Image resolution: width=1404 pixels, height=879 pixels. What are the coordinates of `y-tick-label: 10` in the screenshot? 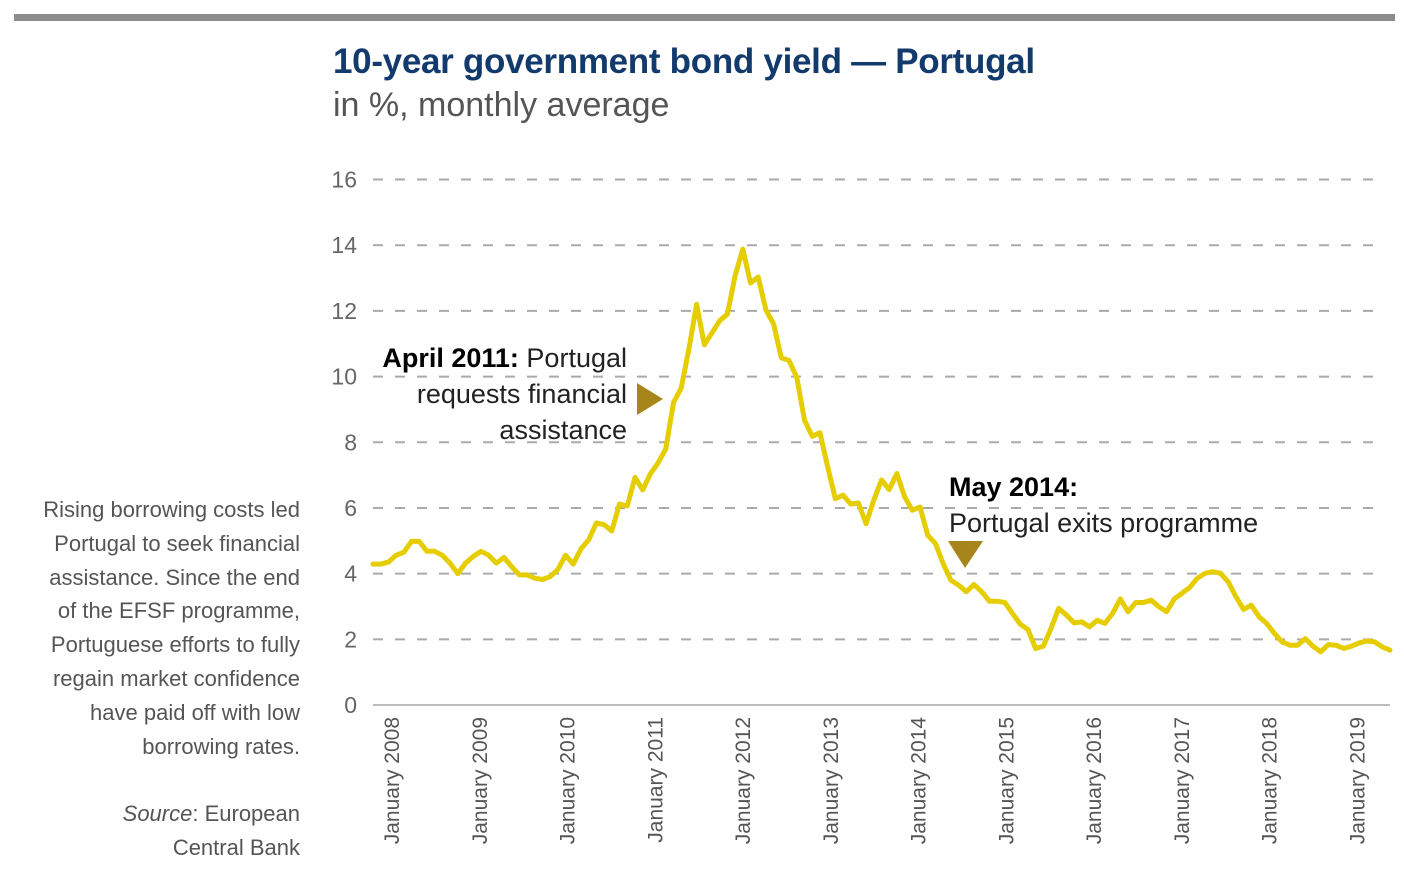 It's located at (344, 377).